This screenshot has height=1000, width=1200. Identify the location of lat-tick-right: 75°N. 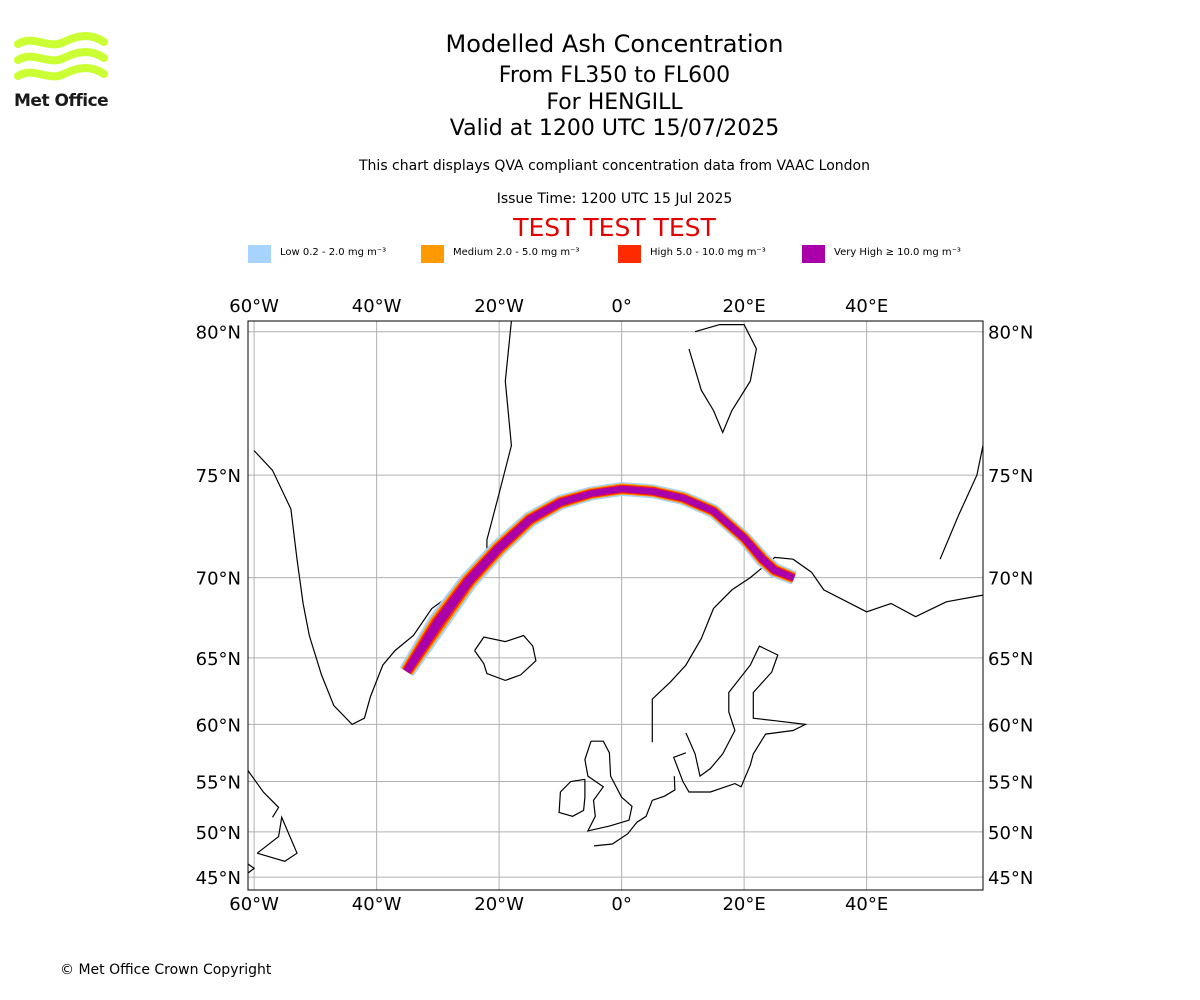
(1010, 476).